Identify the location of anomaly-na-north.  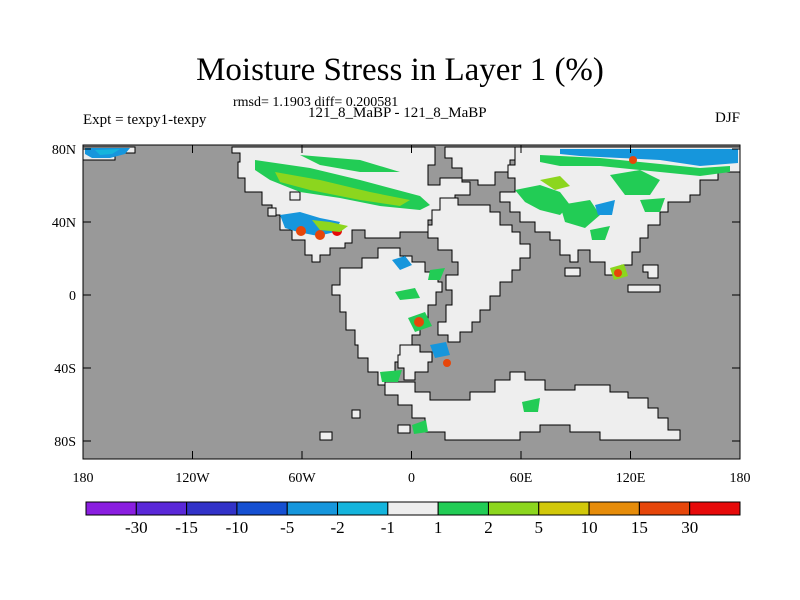
(350, 163).